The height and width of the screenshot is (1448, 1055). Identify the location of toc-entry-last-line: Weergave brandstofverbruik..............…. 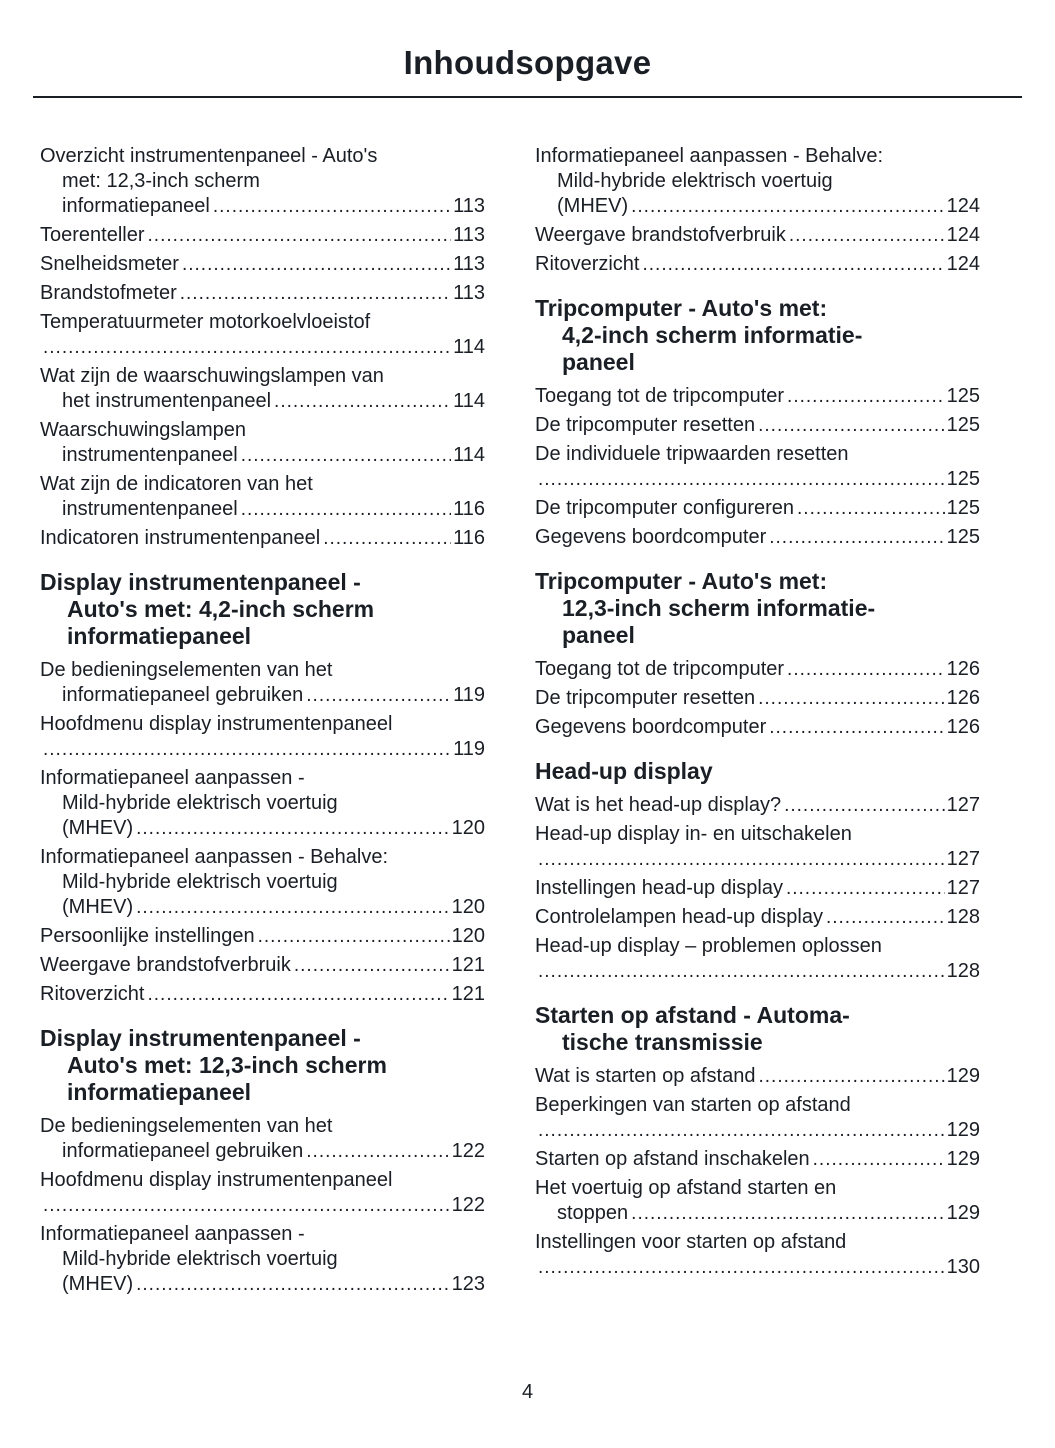
(262, 965).